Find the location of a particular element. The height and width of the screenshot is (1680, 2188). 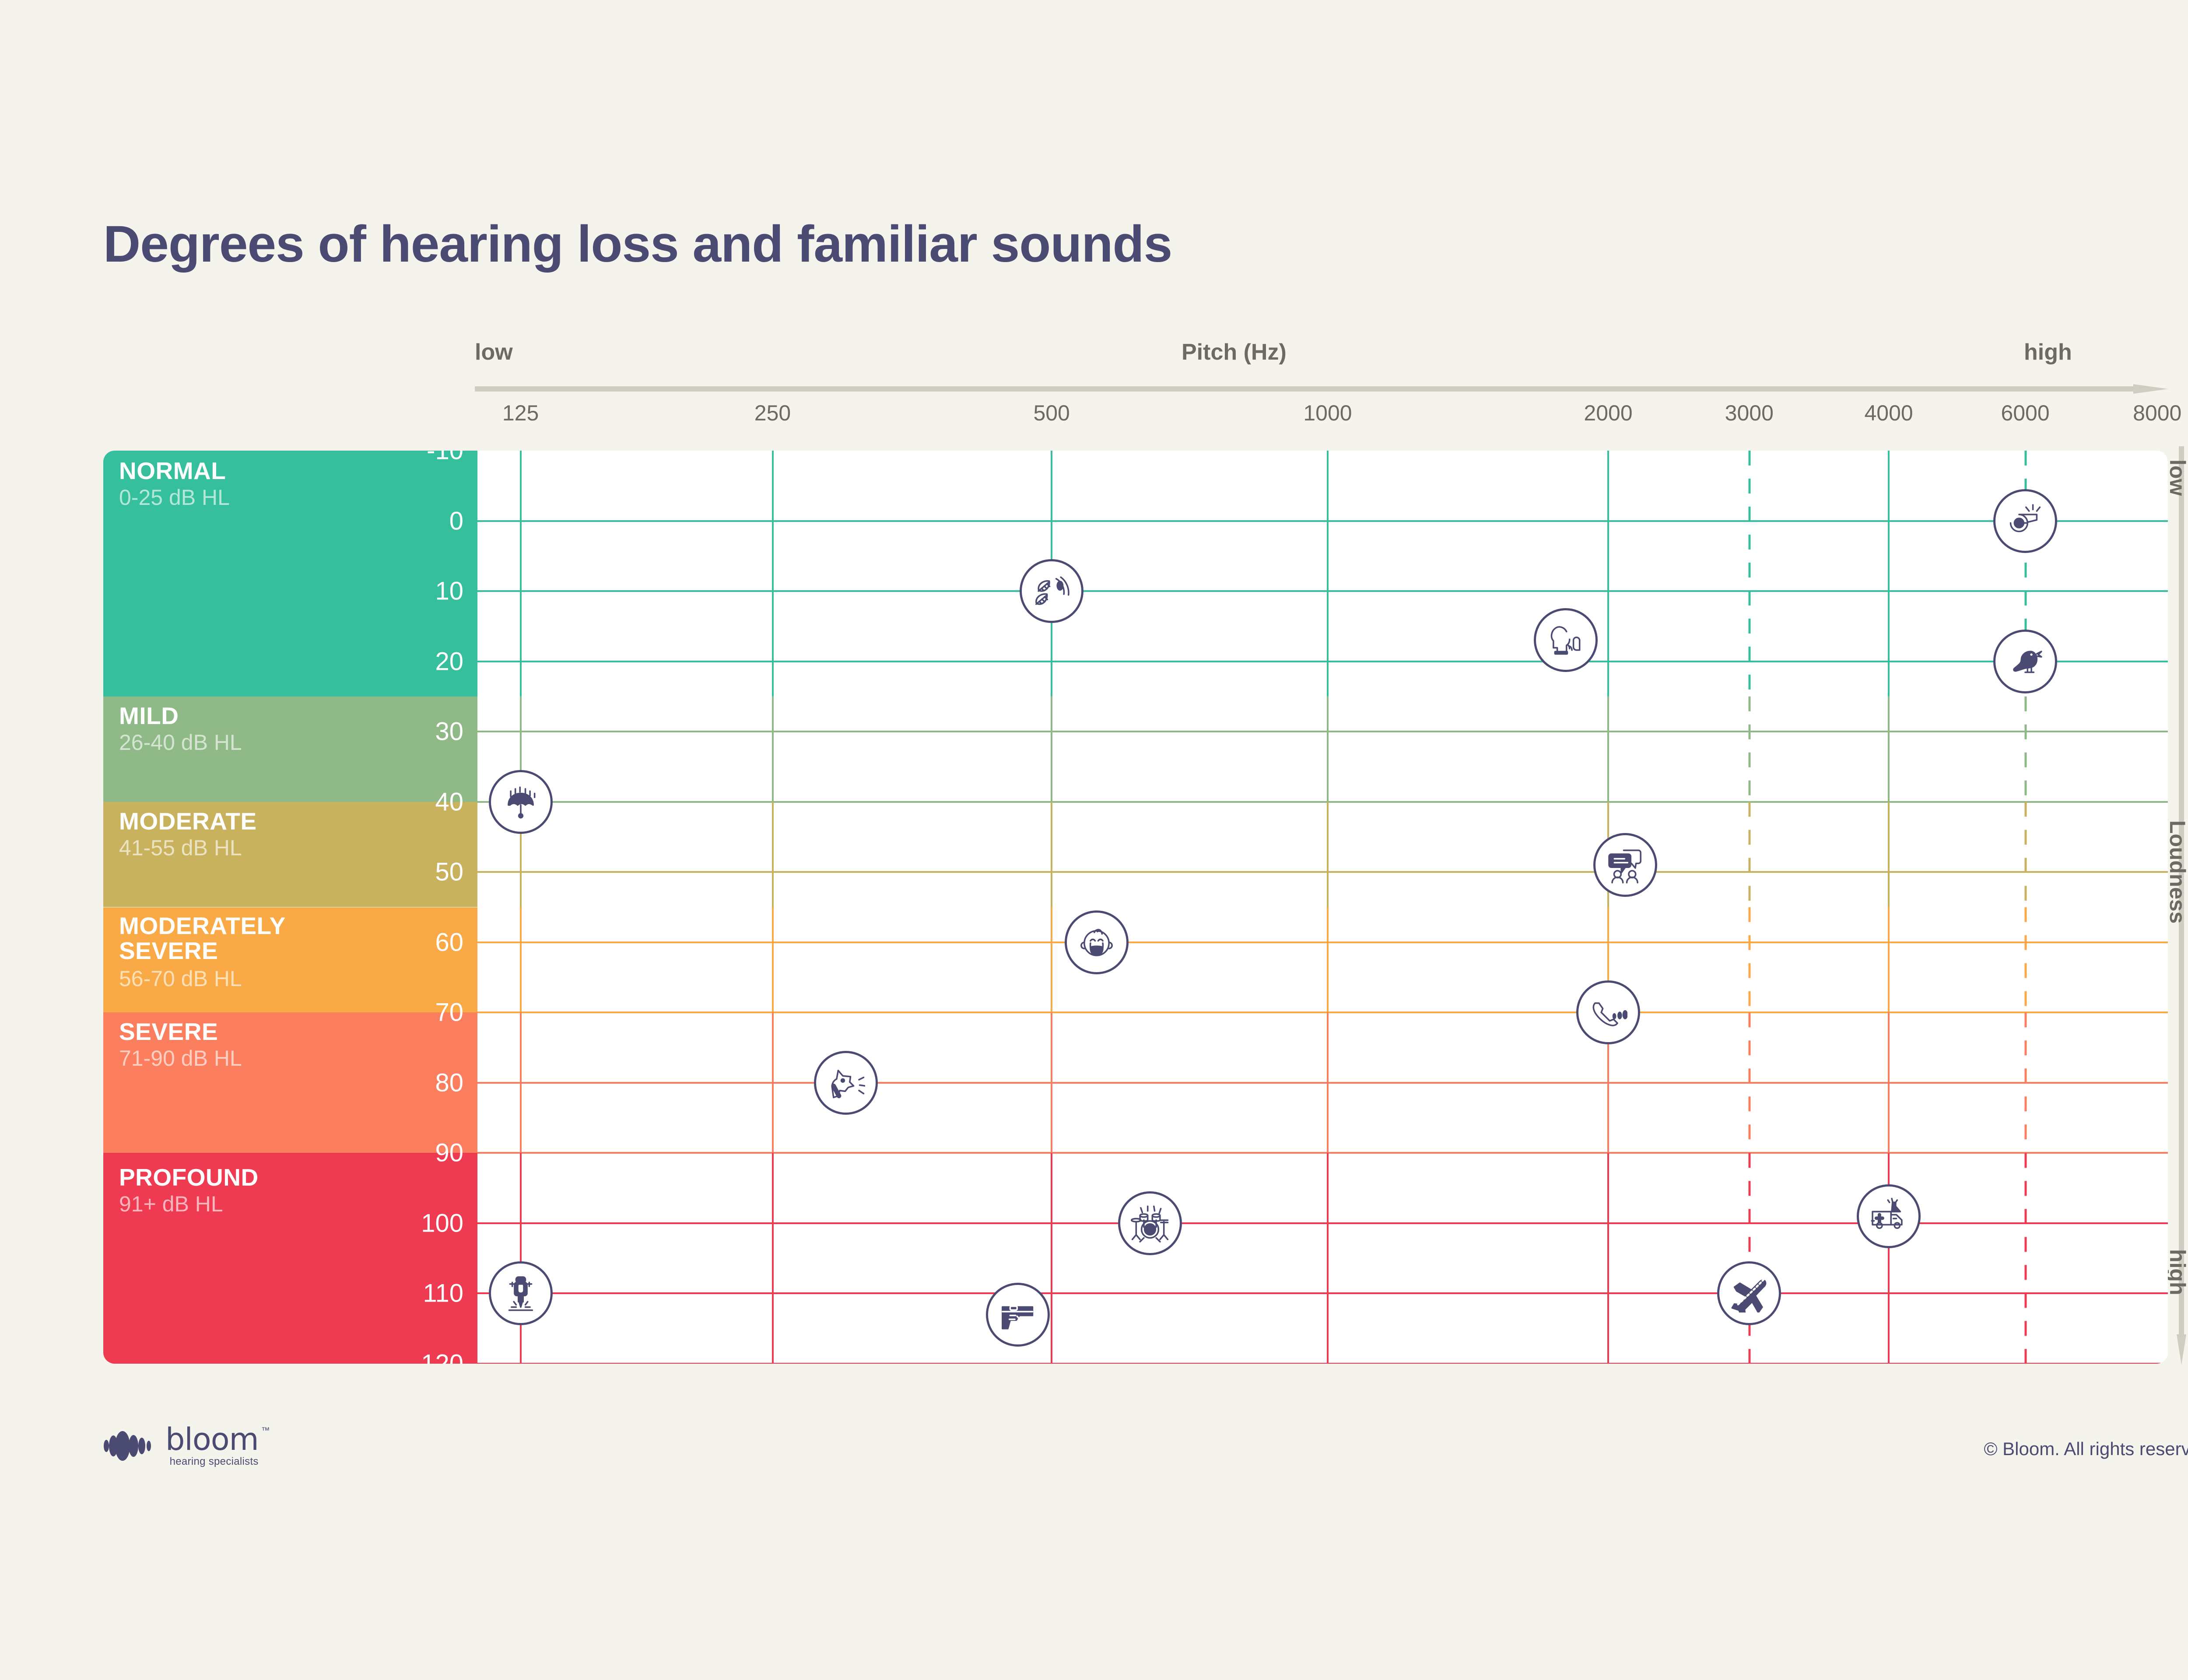

band-range: 0-25 dB HL is located at coordinates (174, 497).